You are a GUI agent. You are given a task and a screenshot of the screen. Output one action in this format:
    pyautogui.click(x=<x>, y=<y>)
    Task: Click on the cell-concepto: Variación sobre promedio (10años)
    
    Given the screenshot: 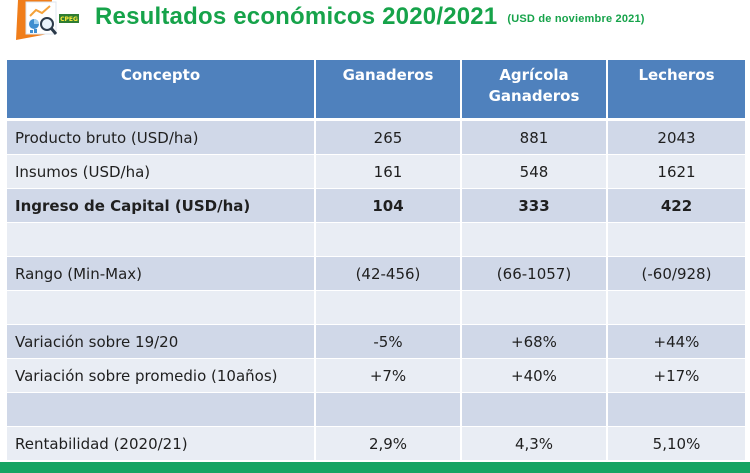 What is the action you would take?
    pyautogui.click(x=161, y=375)
    